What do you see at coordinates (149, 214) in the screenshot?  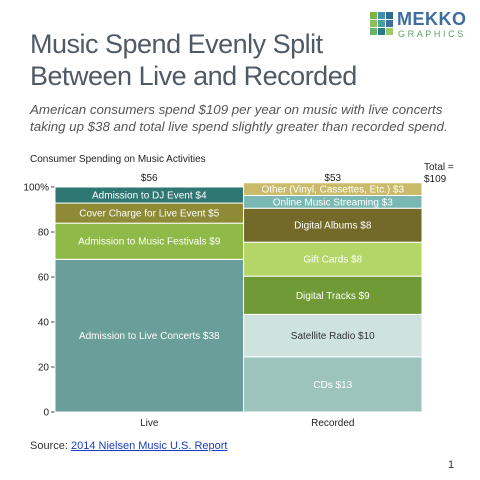 I see `segment-label: Cover Charge for Live Event $5` at bounding box center [149, 214].